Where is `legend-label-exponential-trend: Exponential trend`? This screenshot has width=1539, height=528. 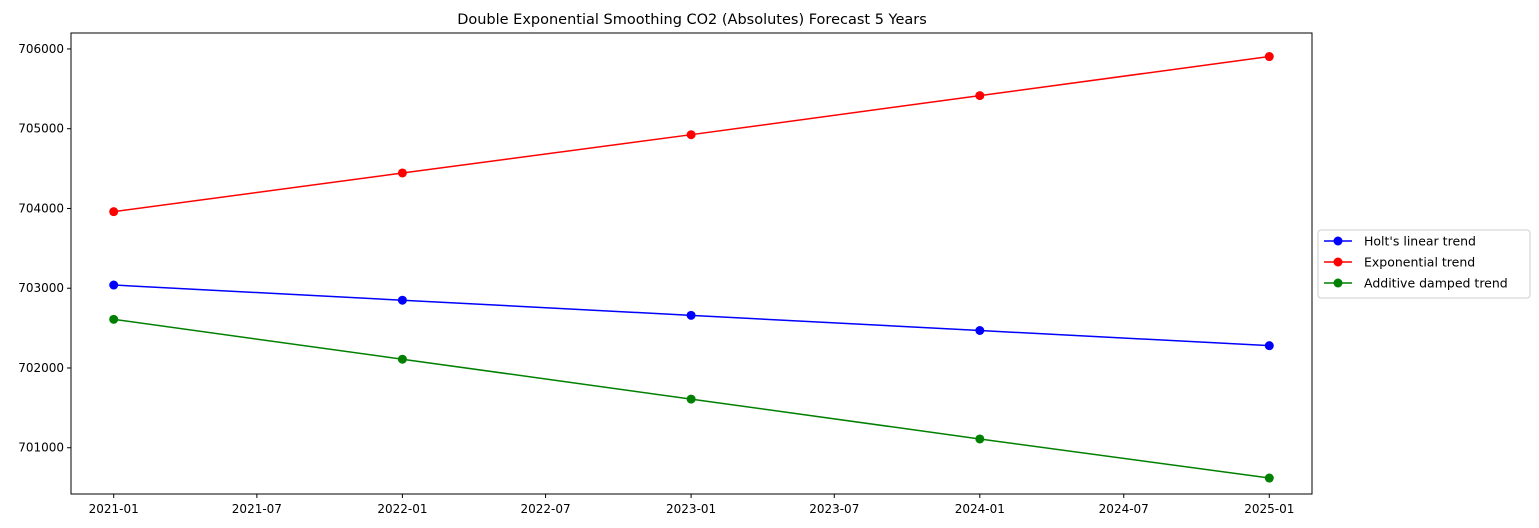
legend-label-exponential-trend: Exponential trend is located at coordinates (1419, 262).